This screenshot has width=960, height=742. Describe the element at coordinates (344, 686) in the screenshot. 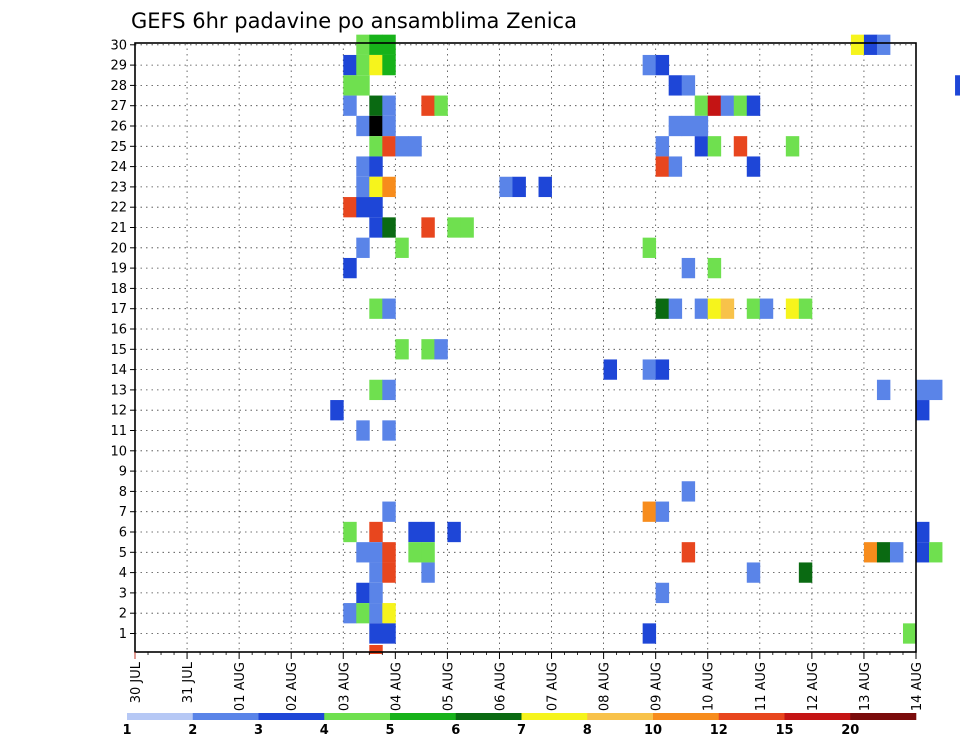

I see `x-tick-label: 03 AUG` at that location.